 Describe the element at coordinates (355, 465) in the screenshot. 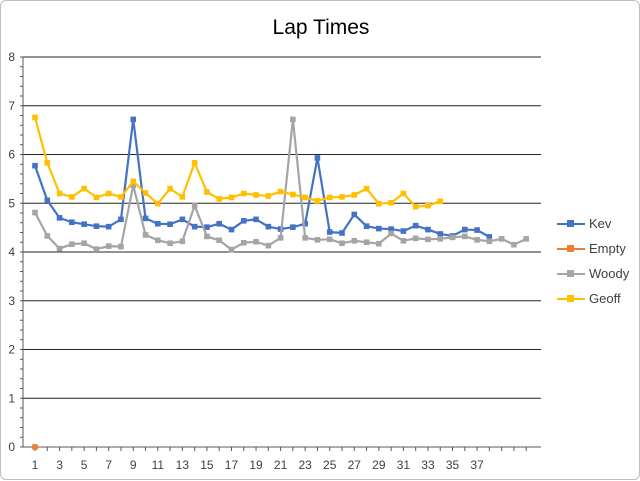

I see `x-tick-label: 27` at that location.